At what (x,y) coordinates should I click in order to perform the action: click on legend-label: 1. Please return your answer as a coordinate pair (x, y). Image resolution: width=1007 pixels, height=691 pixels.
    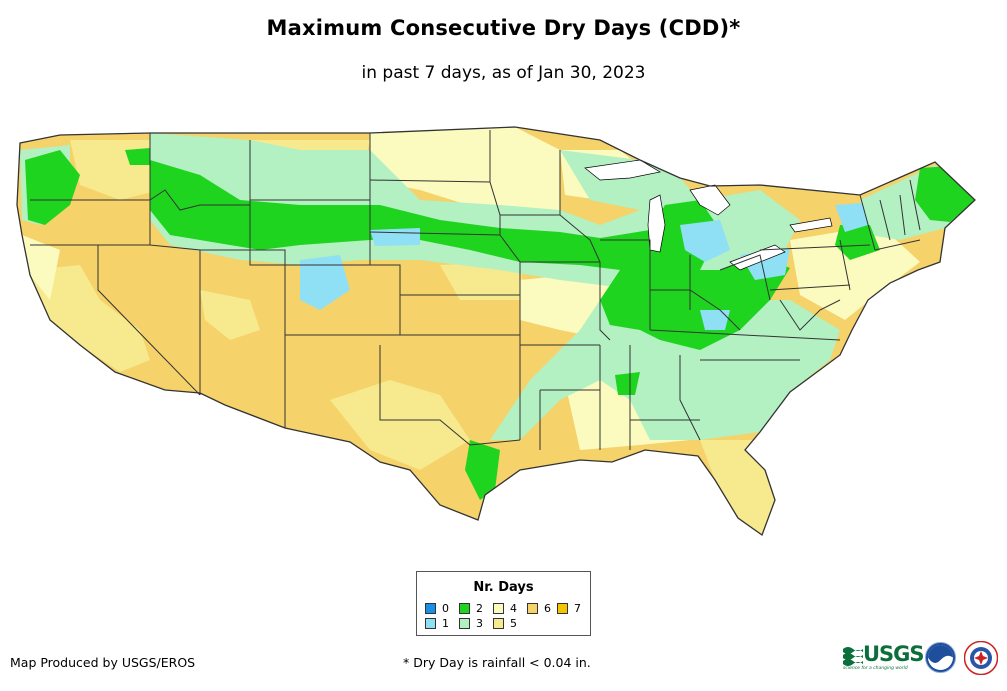
    Looking at the image, I should click on (445, 623).